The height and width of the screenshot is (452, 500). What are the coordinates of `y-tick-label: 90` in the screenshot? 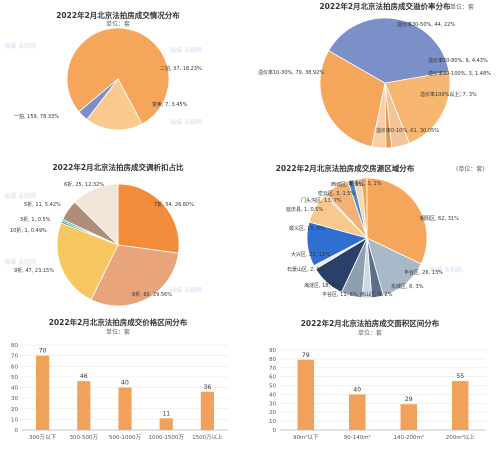 It's located at (272, 351).